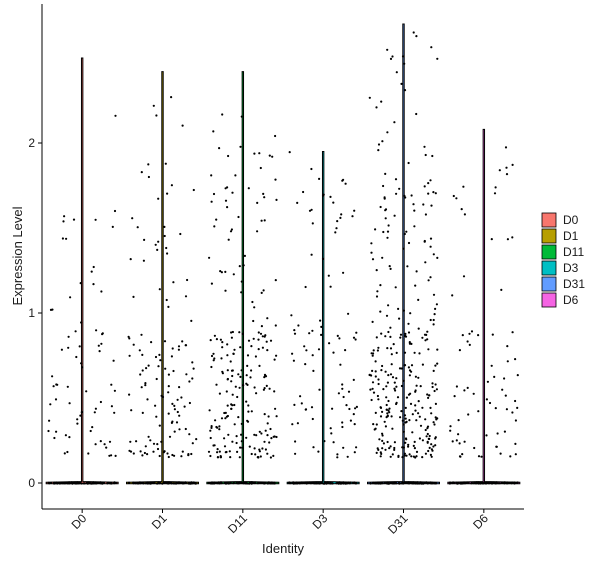 This screenshot has width=600, height=568. I want to click on violin-group-D11, so click(243, 278).